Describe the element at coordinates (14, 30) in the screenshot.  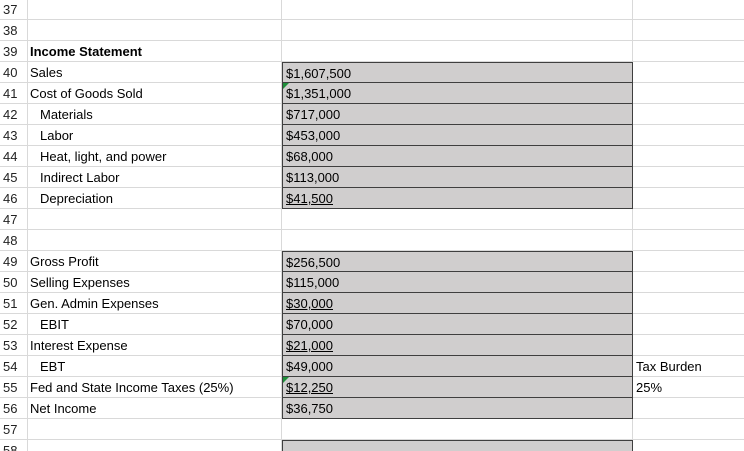
I see `row-number: 38` at that location.